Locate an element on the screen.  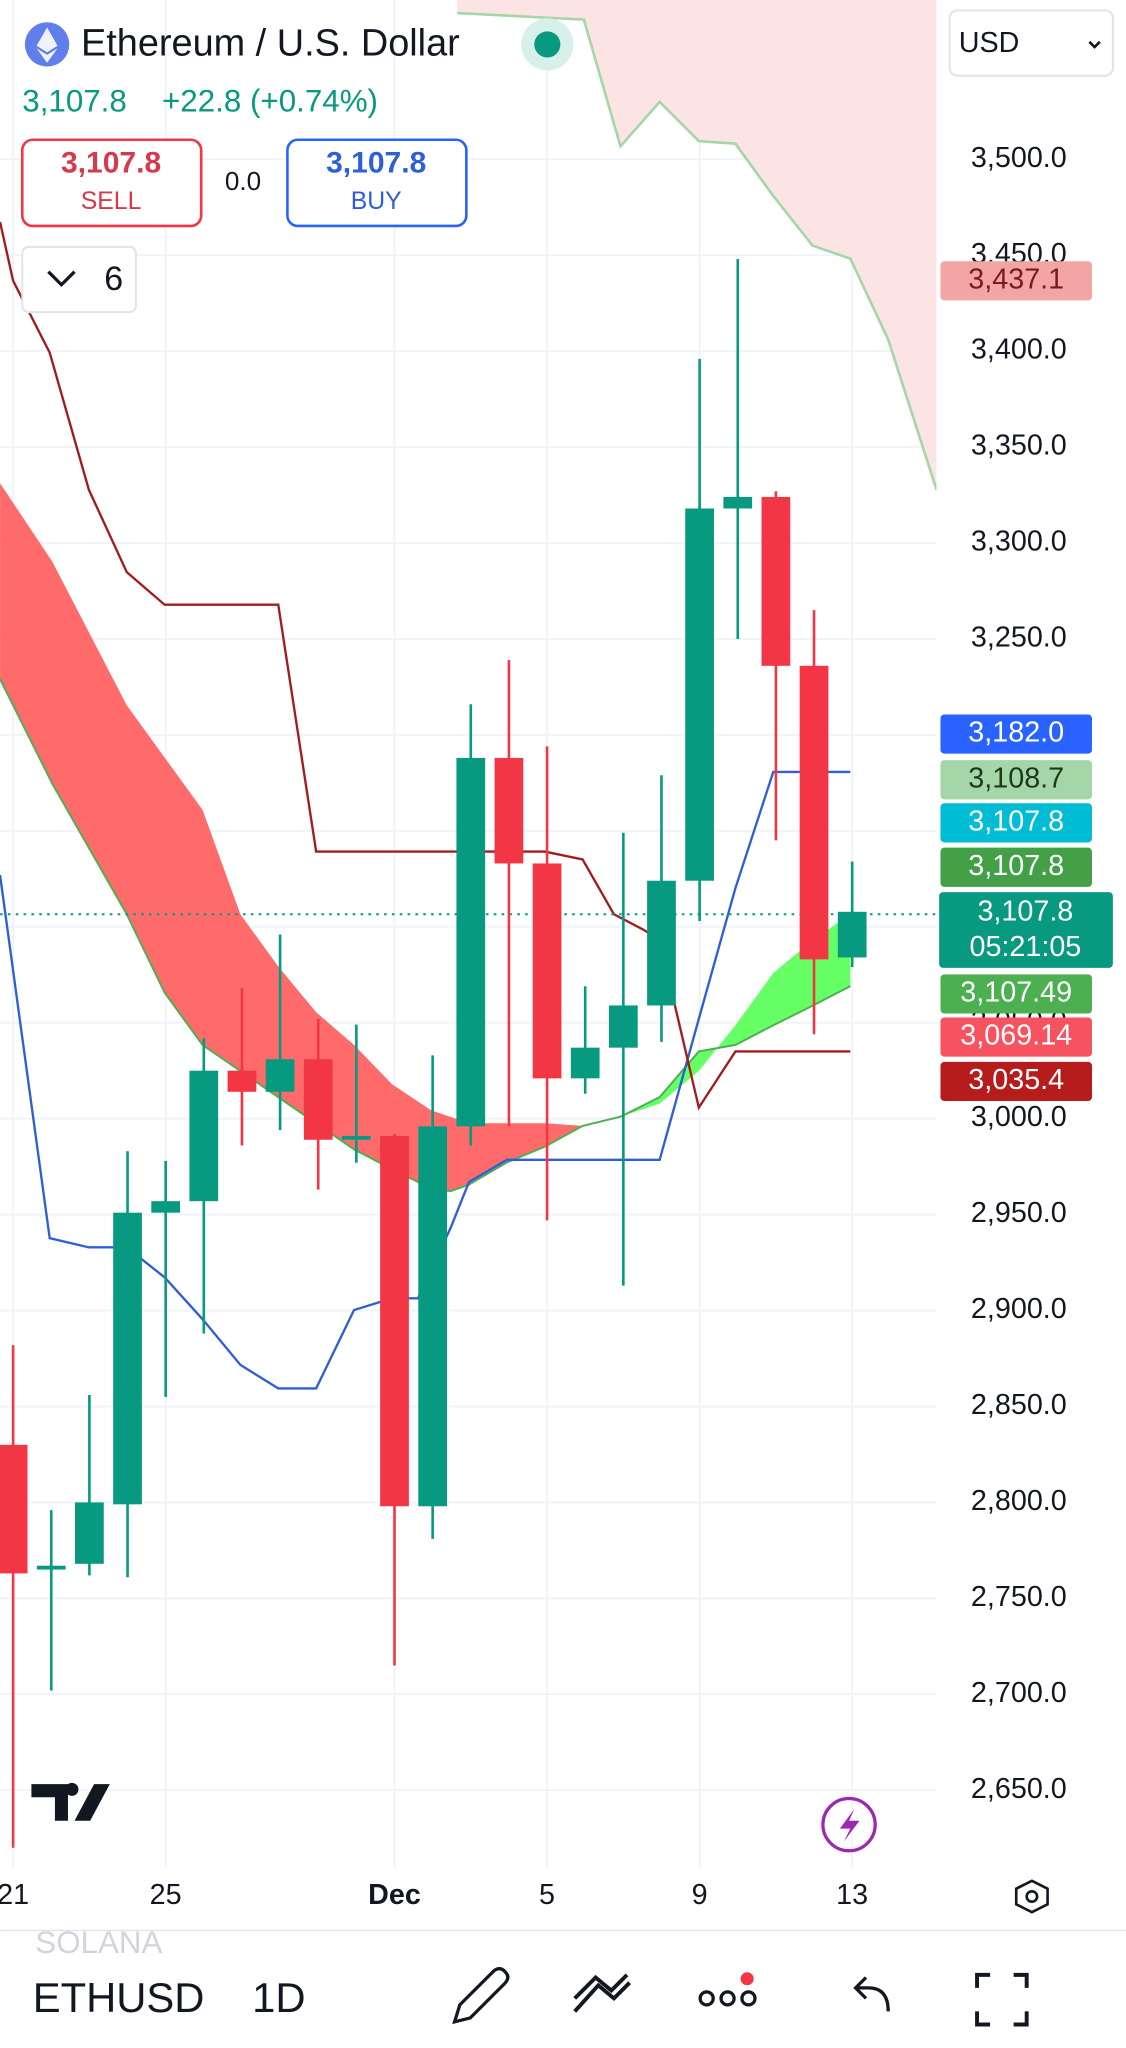
y-tick-label: 3,250.0 is located at coordinates (1019, 638).